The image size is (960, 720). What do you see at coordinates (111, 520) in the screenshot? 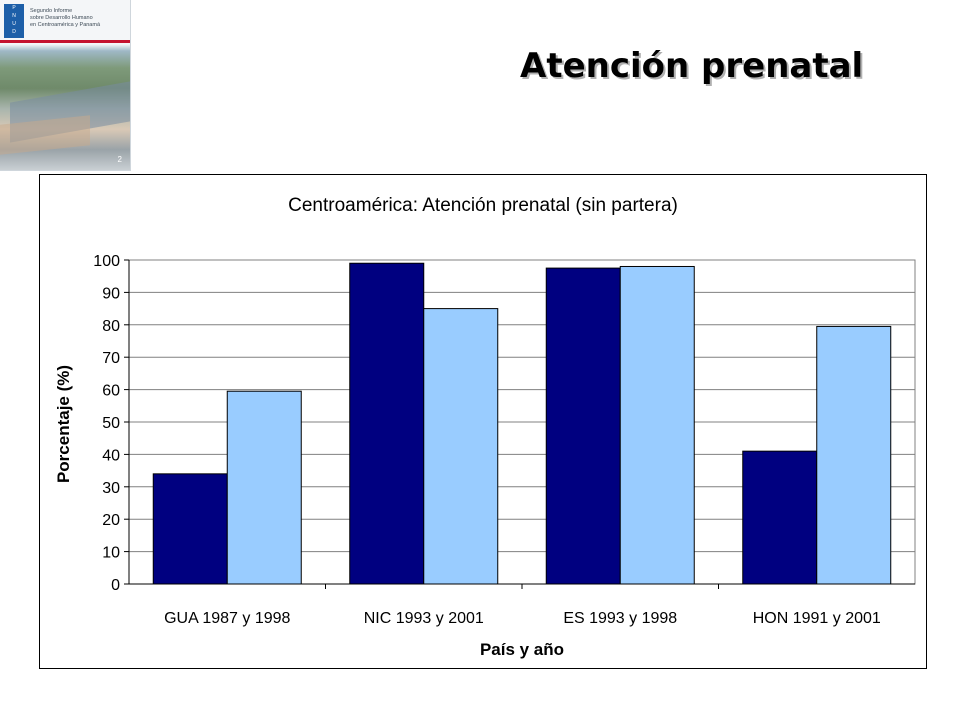
I see `y-tick-label: 20` at bounding box center [111, 520].